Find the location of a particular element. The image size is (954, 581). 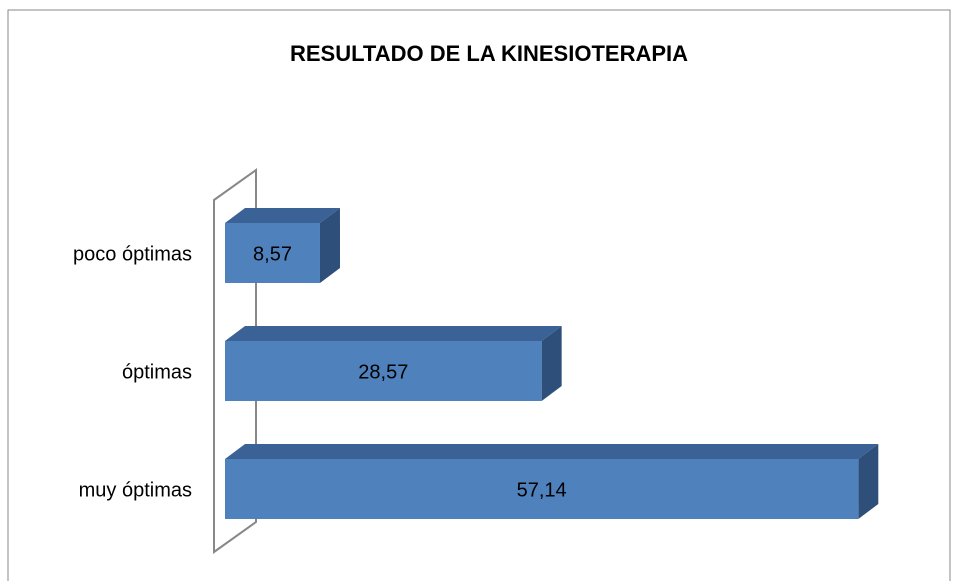

axis-wall is located at coordinates (235, 361).